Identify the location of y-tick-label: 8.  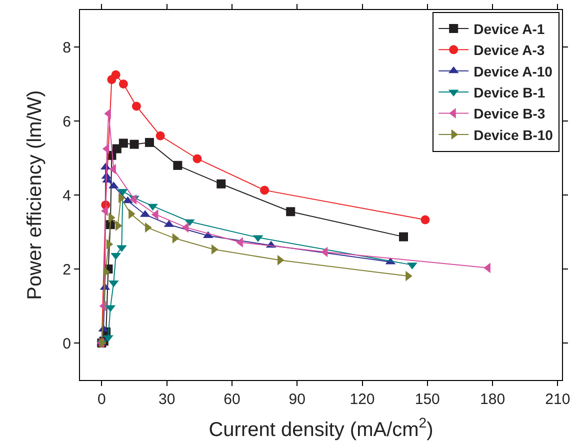
(66, 47).